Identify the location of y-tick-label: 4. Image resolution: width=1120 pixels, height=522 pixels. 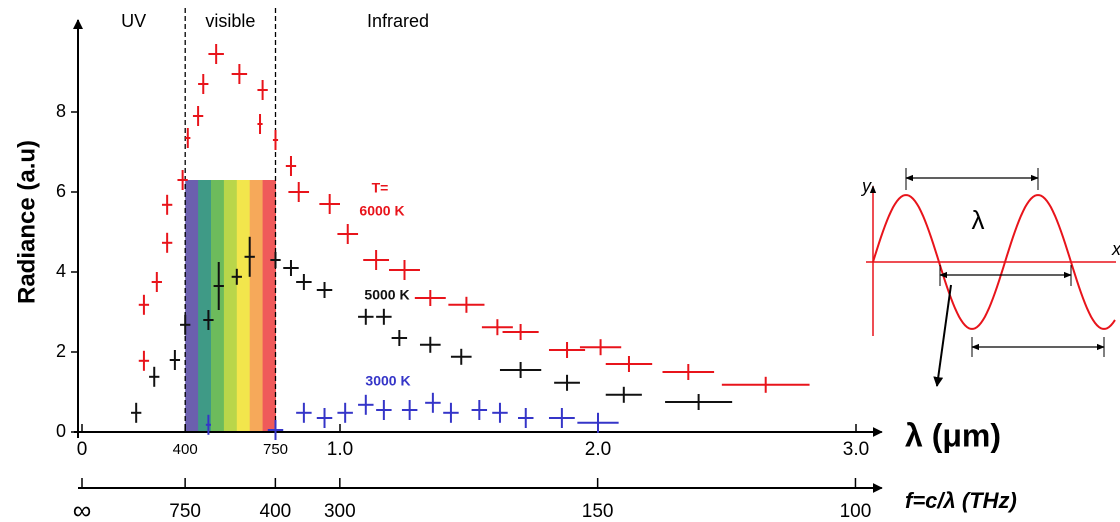
(61, 271).